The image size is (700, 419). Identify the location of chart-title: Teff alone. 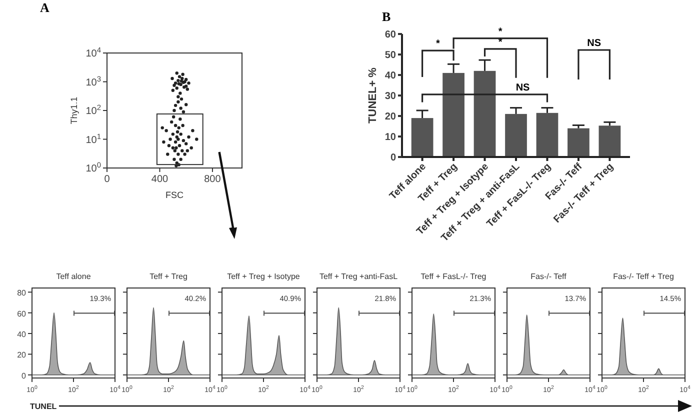
(74, 276).